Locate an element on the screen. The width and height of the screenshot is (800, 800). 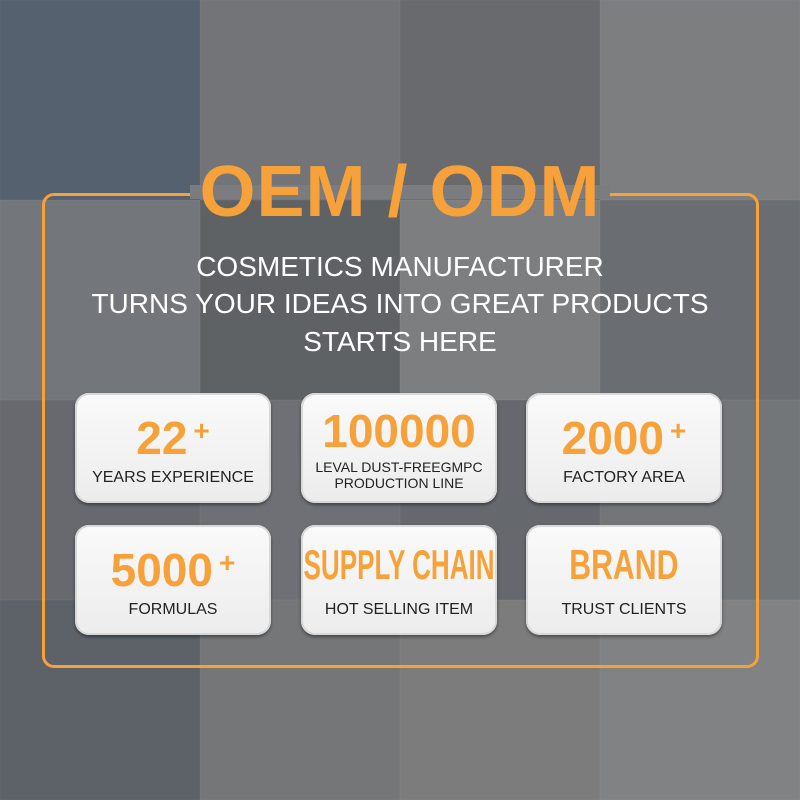
stat-card-years: 22 + YEARS EXPERIENCE is located at coordinates (173, 448).